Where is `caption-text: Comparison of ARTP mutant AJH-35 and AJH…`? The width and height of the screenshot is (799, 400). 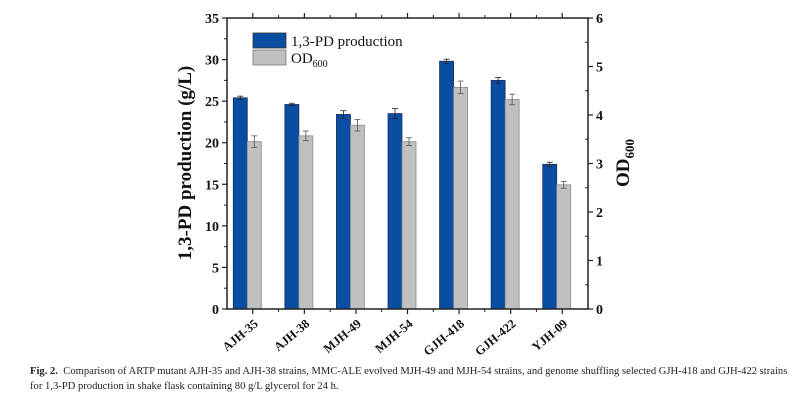 caption-text: Comparison of ARTP mutant AJH-35 and AJH… is located at coordinates (409, 379).